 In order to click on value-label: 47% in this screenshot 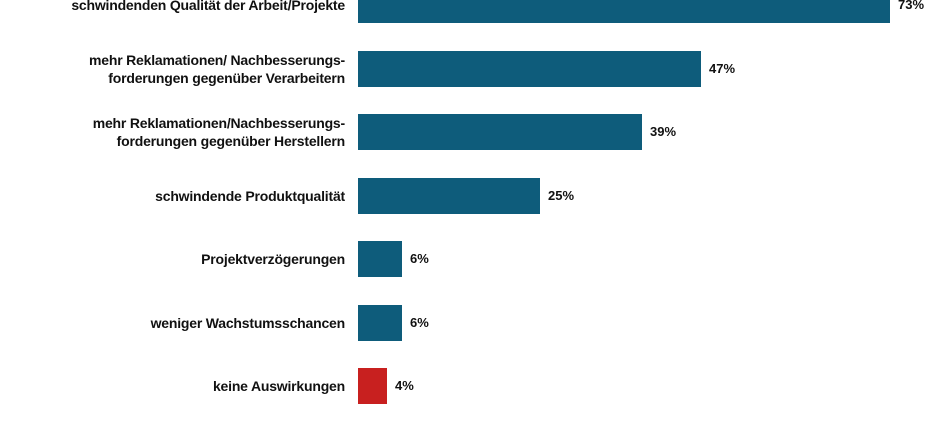, I will do `click(722, 68)`.